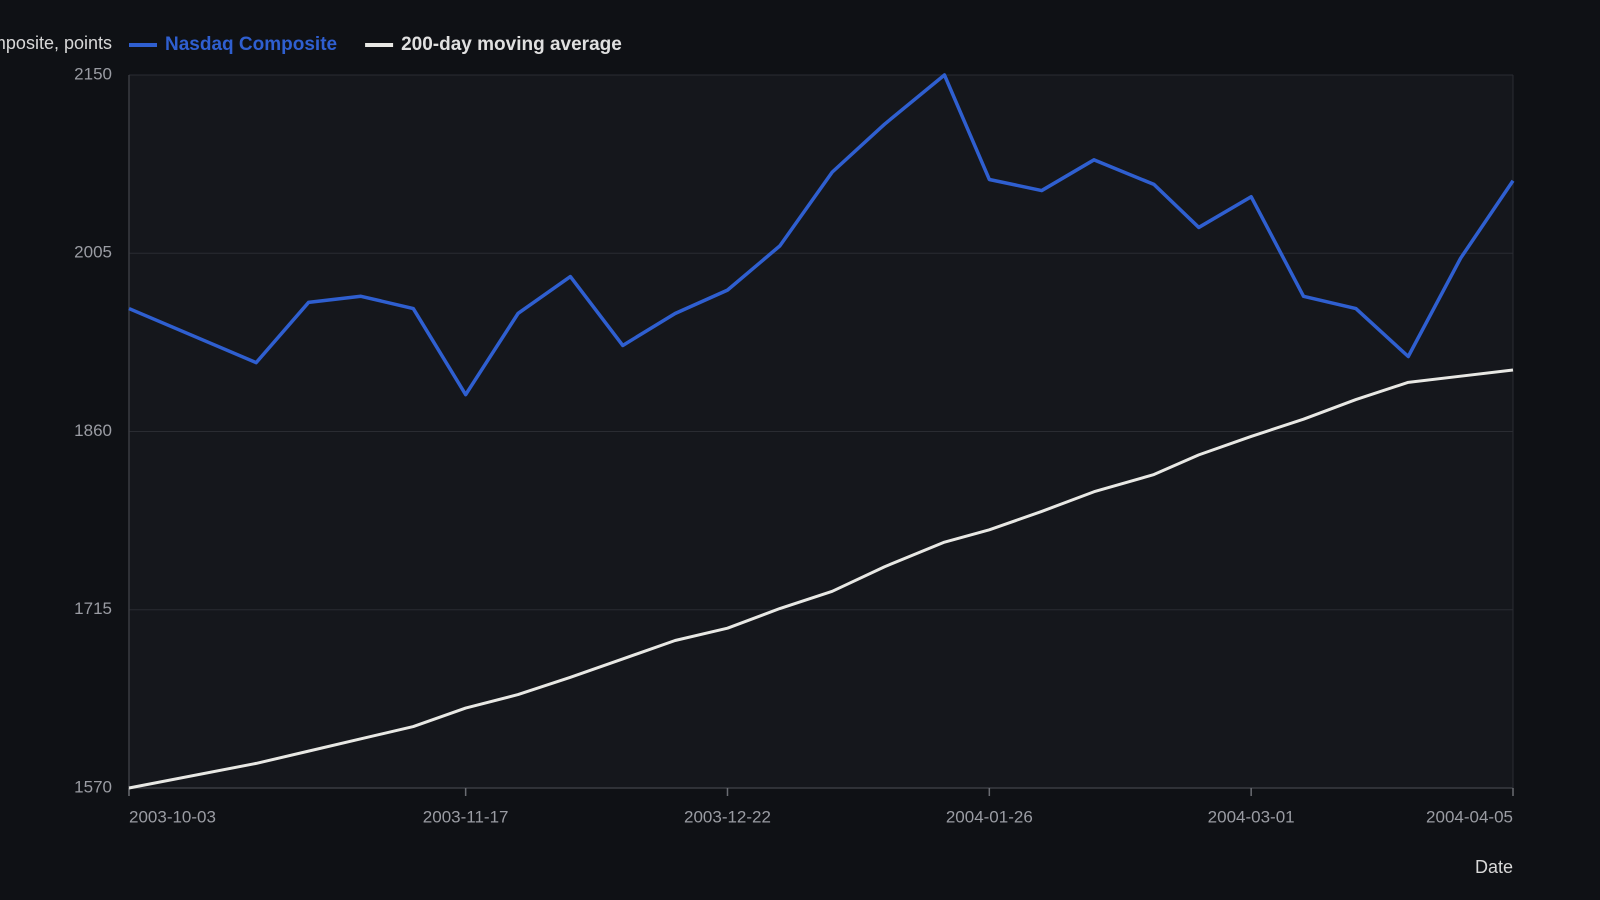 This screenshot has height=900, width=1600. What do you see at coordinates (93, 252) in the screenshot?
I see `y-tick-label: 2005` at bounding box center [93, 252].